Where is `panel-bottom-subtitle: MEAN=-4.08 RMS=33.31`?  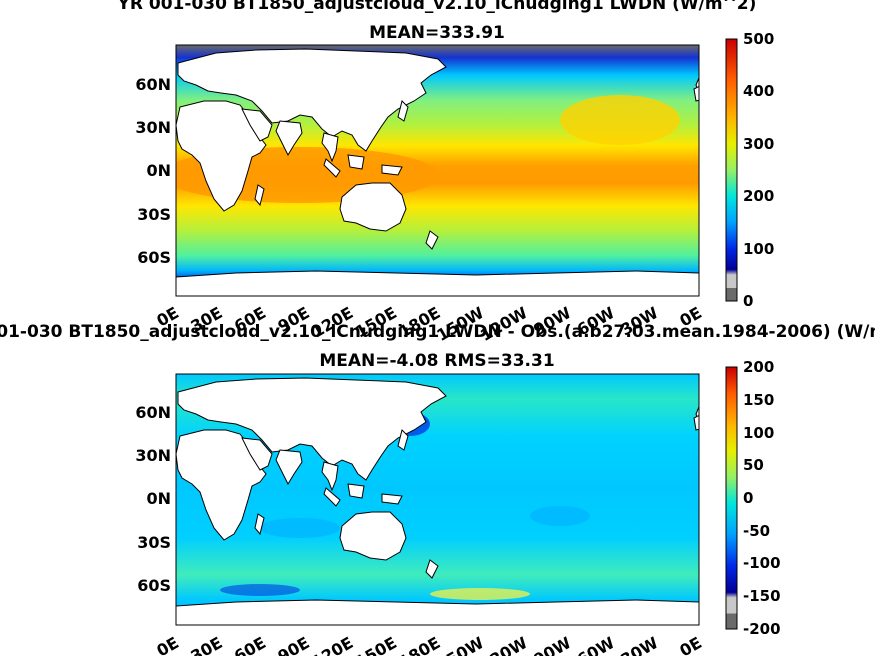 panel-bottom-subtitle: MEAN=-4.08 RMS=33.31 is located at coordinates (436, 361).